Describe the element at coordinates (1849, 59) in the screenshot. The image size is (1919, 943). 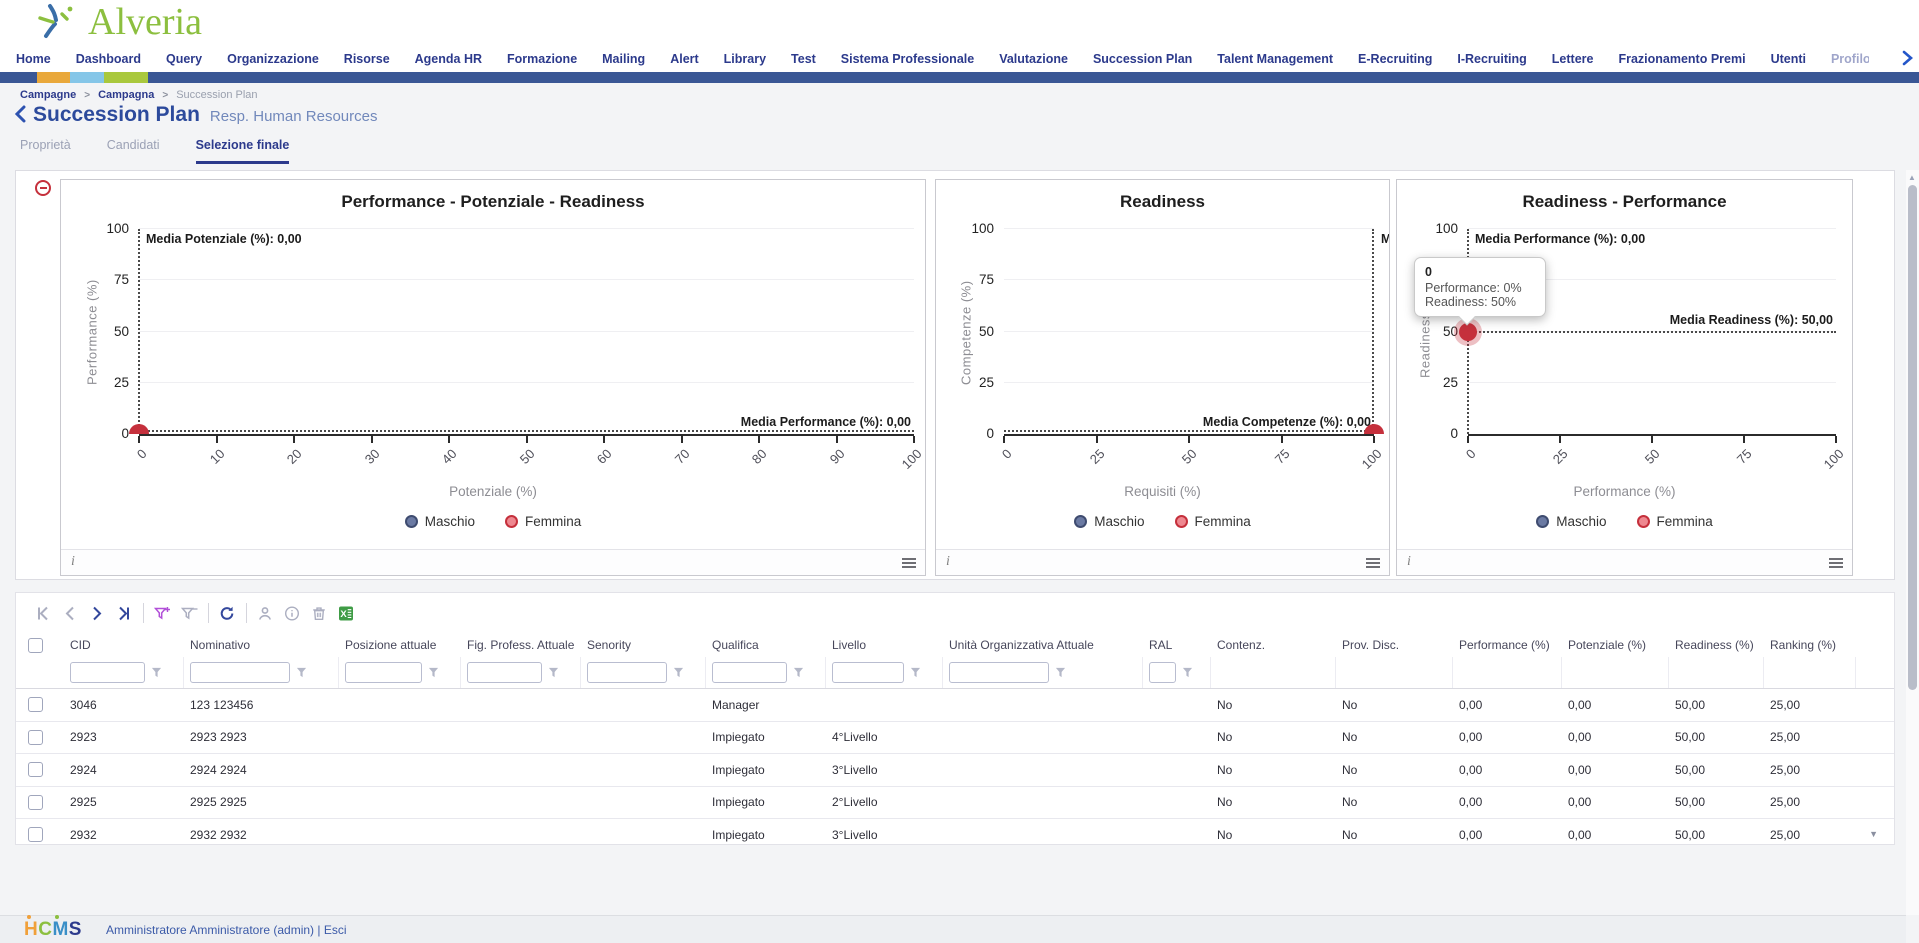
I see `nav-item-profilo: Profilo` at that location.